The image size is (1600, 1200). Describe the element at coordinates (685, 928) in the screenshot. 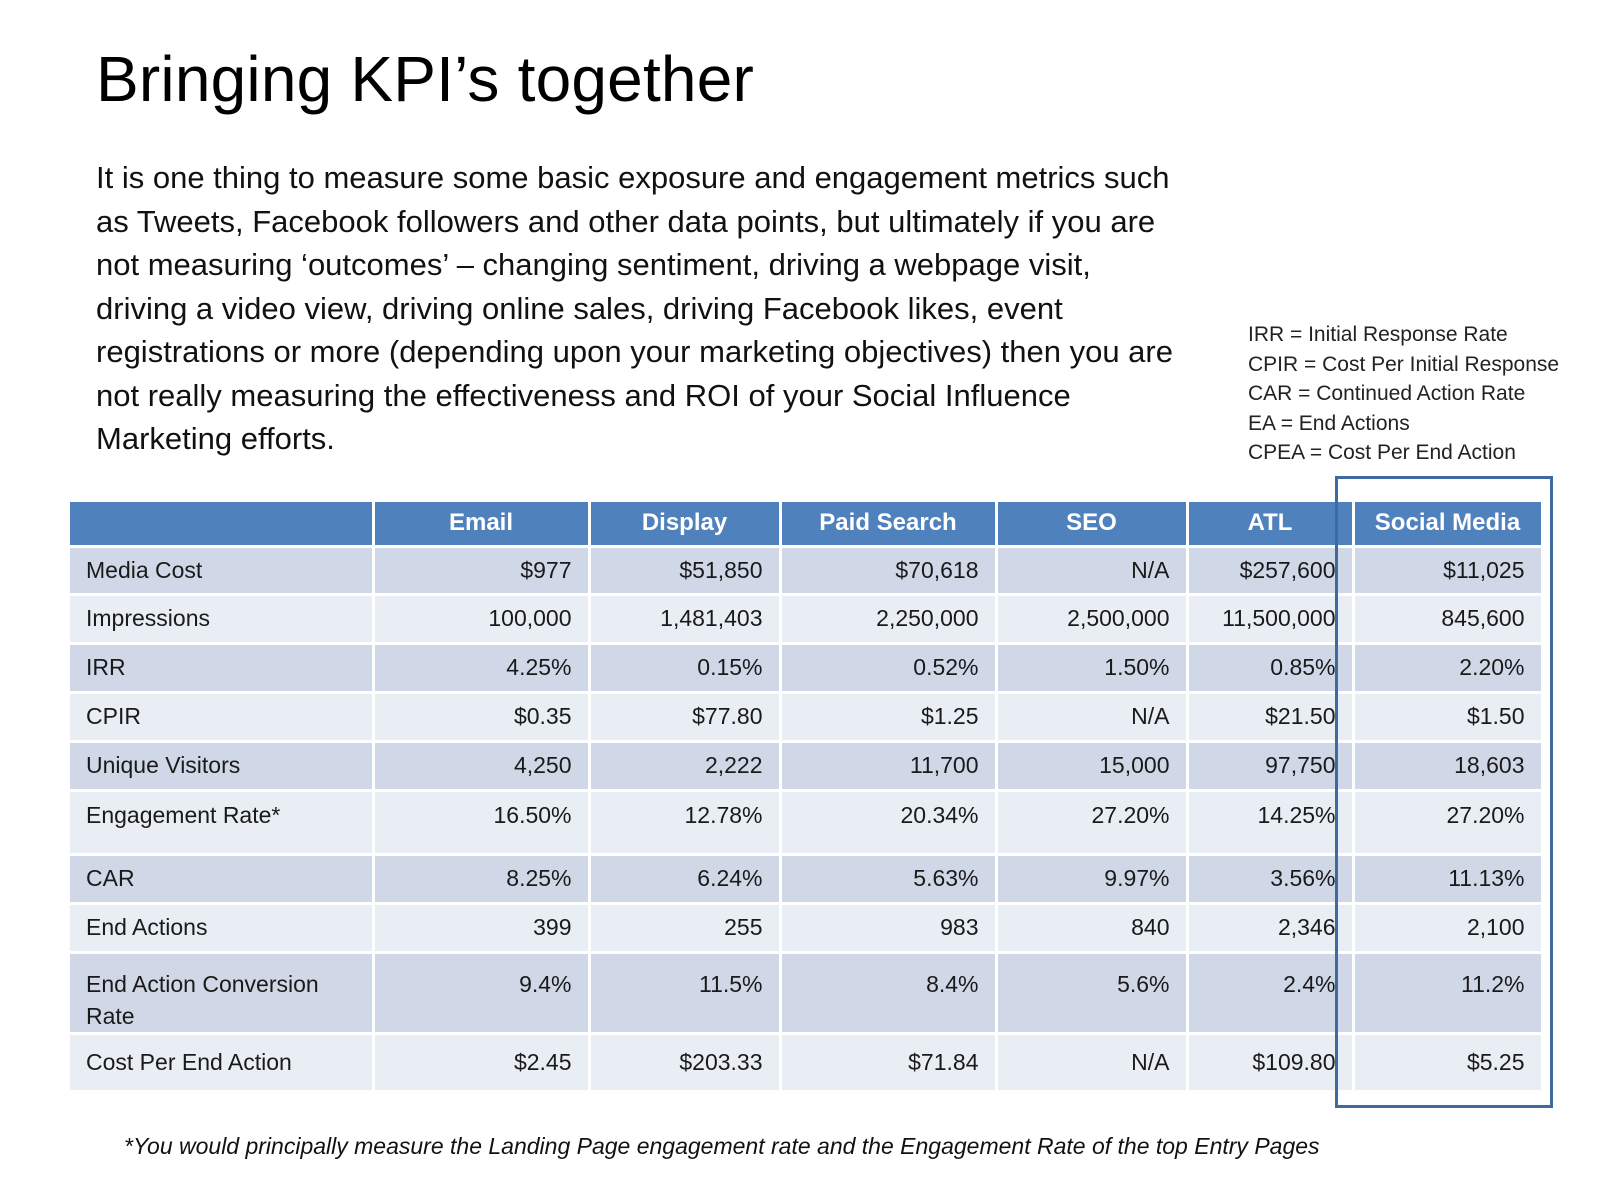

I see `cell-display: 255` at that location.